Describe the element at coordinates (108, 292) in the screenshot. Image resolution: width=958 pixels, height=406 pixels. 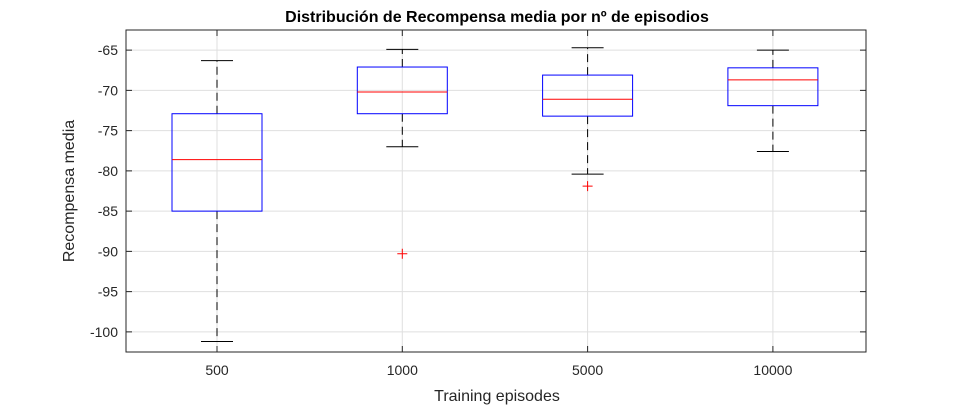
I see `y-tick-label: -95` at that location.